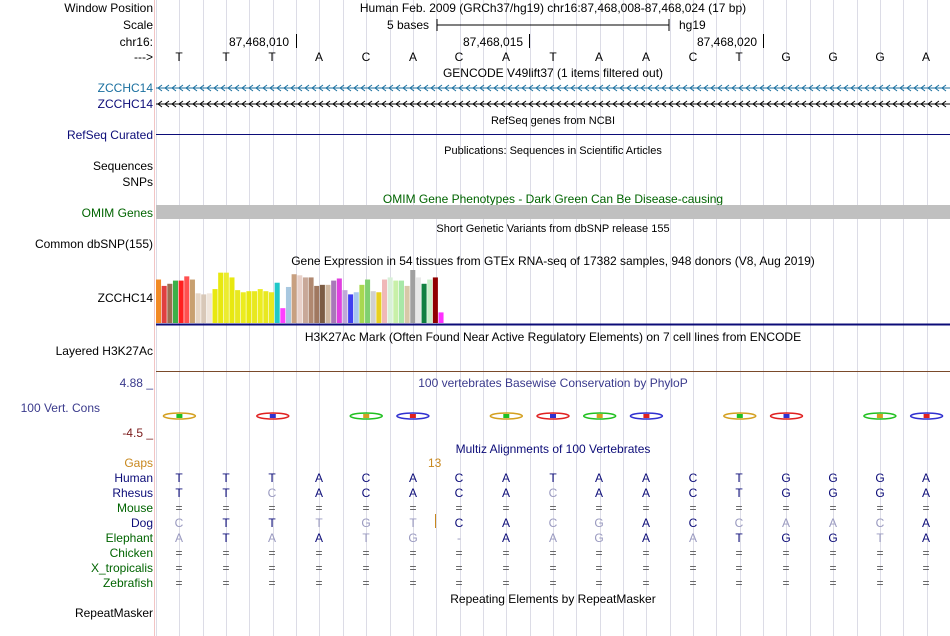  What do you see at coordinates (131, 553) in the screenshot?
I see `species-label: Chicken` at bounding box center [131, 553].